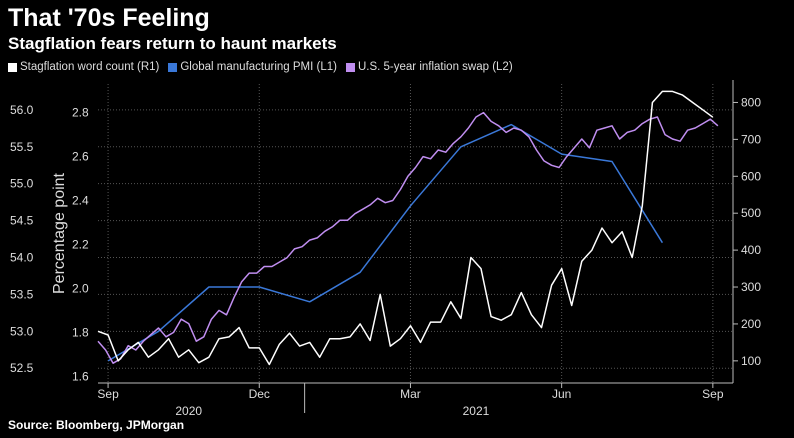 The width and height of the screenshot is (794, 438). Describe the element at coordinates (22, 294) in the screenshot. I see `y-tick-label-l1-2: 53.5` at that location.